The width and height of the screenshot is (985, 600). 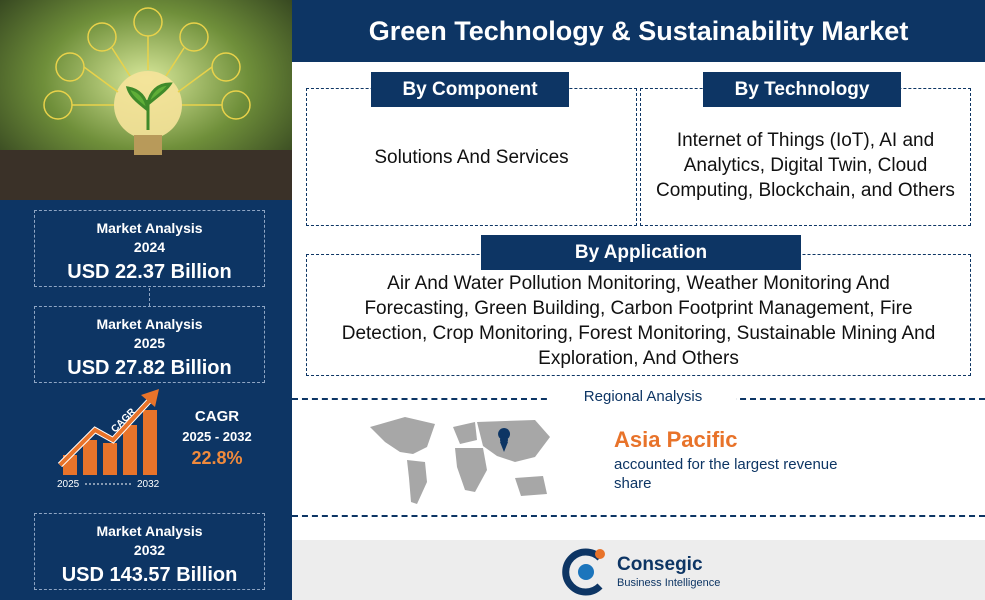 I want to click on market-value: USD 143.57 Billion, so click(x=149, y=575).